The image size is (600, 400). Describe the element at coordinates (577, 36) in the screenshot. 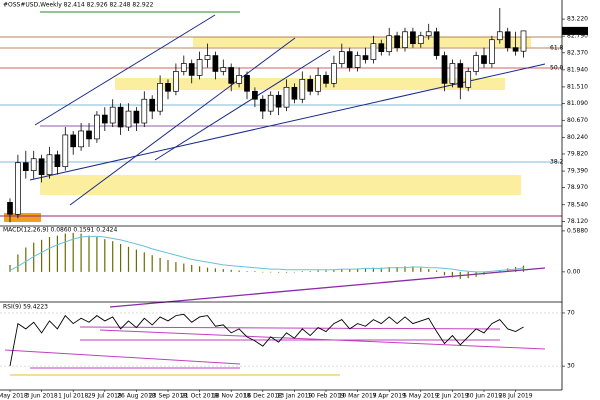

I see `y-tick-label: 82.790` at that location.